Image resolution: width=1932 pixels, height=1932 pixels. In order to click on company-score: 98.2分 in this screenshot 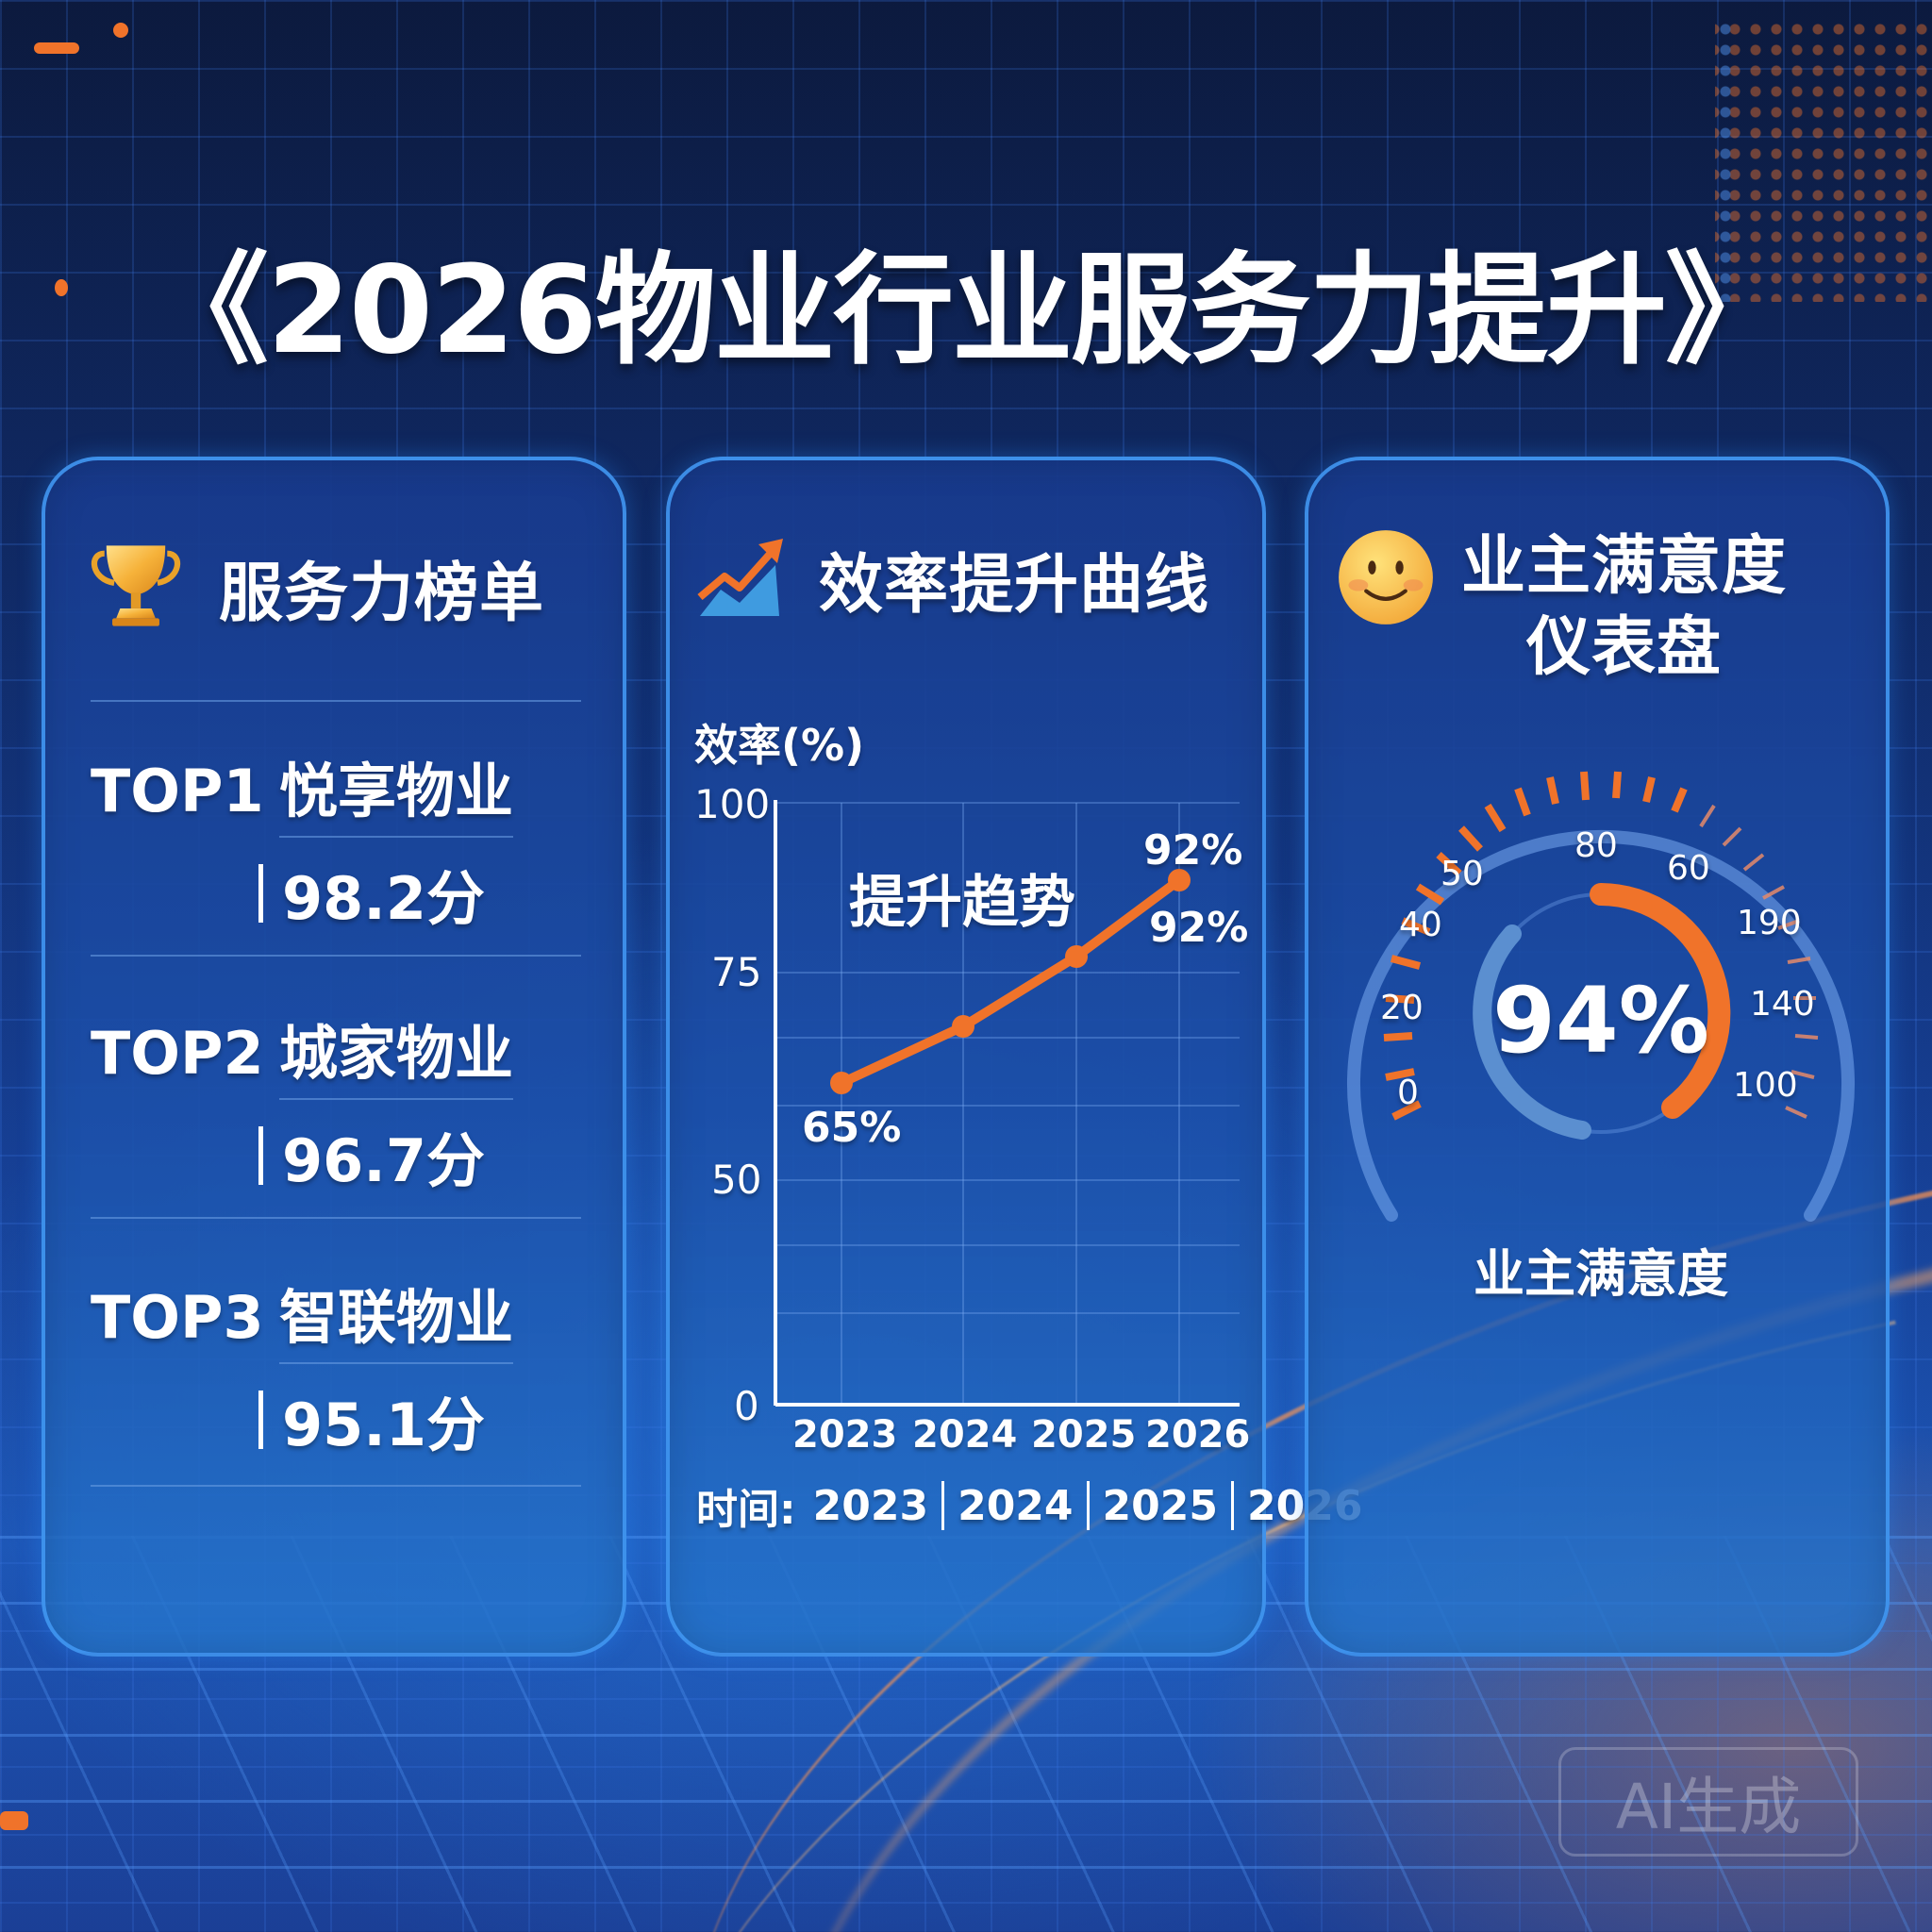, I will do `click(383, 899)`.